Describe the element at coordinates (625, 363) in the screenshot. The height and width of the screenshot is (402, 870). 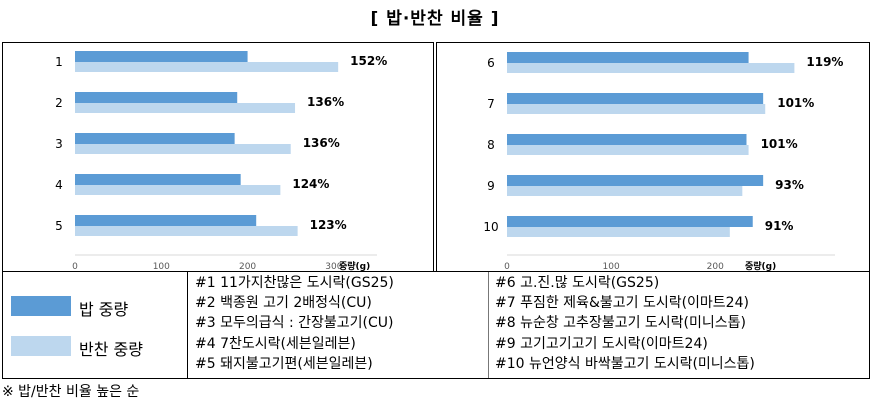
I see `lunchbox-item-4: #10 뉴언양식 바싹불고기 도시락(미니스톱)` at that location.